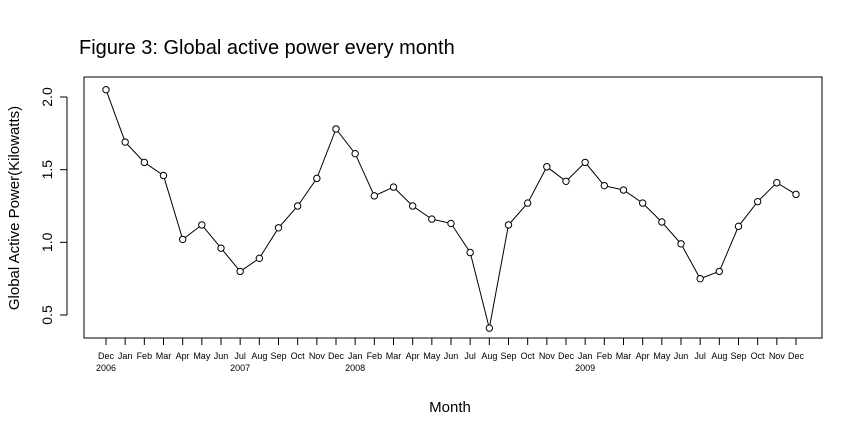 The width and height of the screenshot is (863, 436). I want to click on y-tick-label: 0.5, so click(47, 315).